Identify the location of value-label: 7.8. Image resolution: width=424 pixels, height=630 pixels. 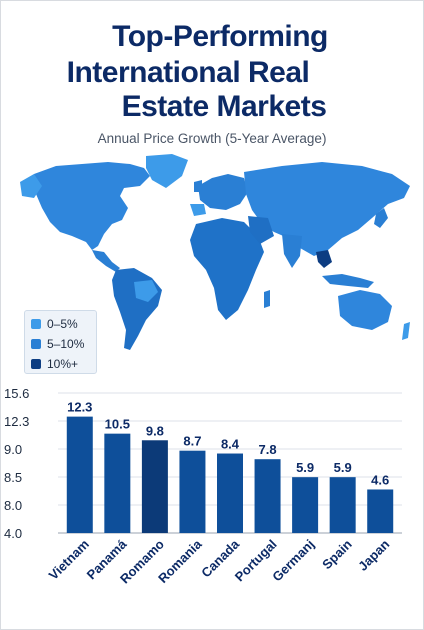
(268, 449).